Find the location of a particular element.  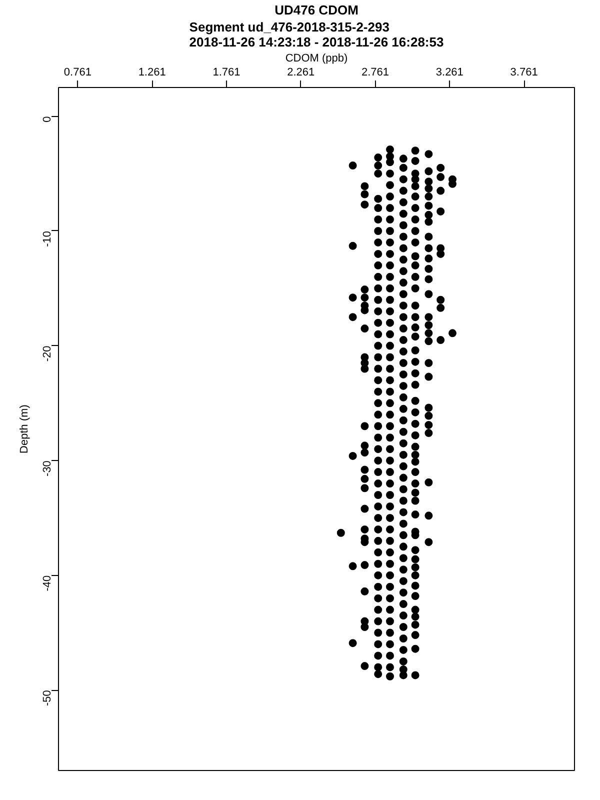

chart-title: UD476 CDOM is located at coordinates (316, 10).